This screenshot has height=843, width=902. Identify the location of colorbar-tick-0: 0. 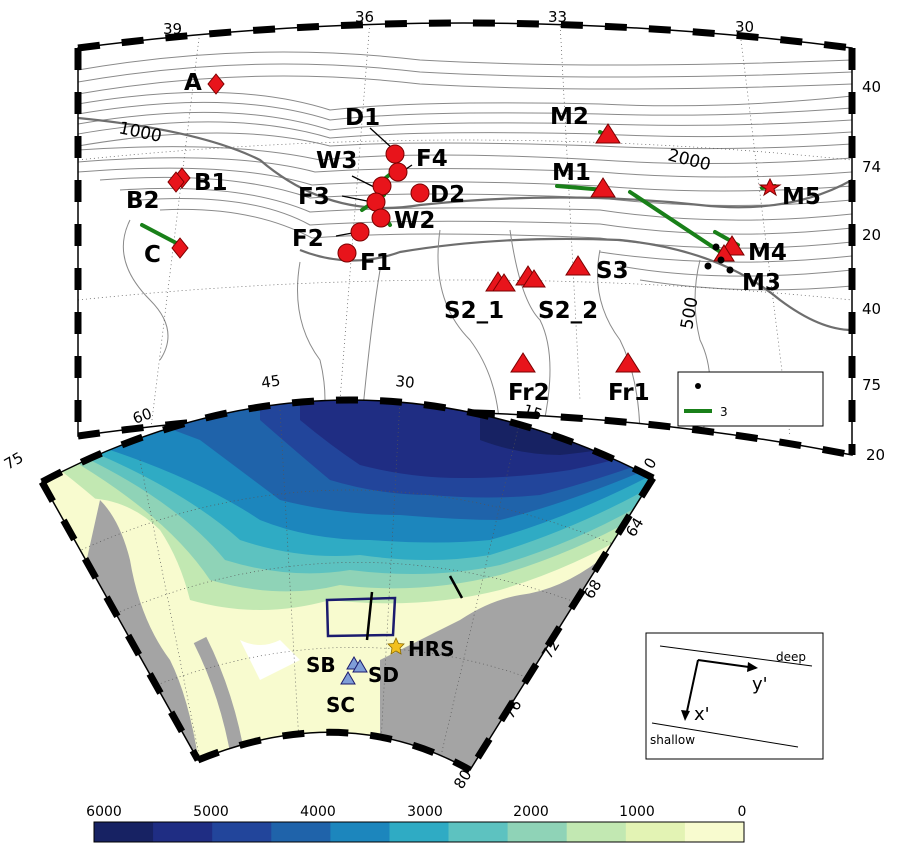
(742, 812).